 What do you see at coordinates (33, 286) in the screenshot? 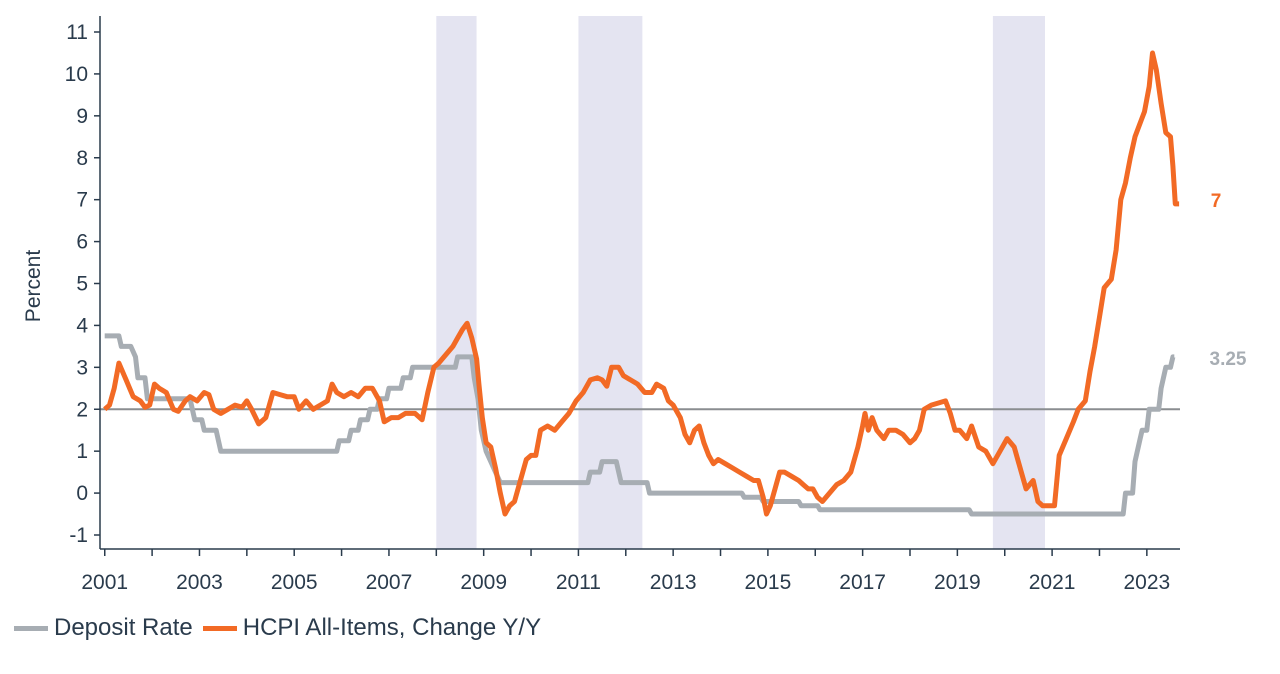
I see `y-axis-title: Percent` at bounding box center [33, 286].